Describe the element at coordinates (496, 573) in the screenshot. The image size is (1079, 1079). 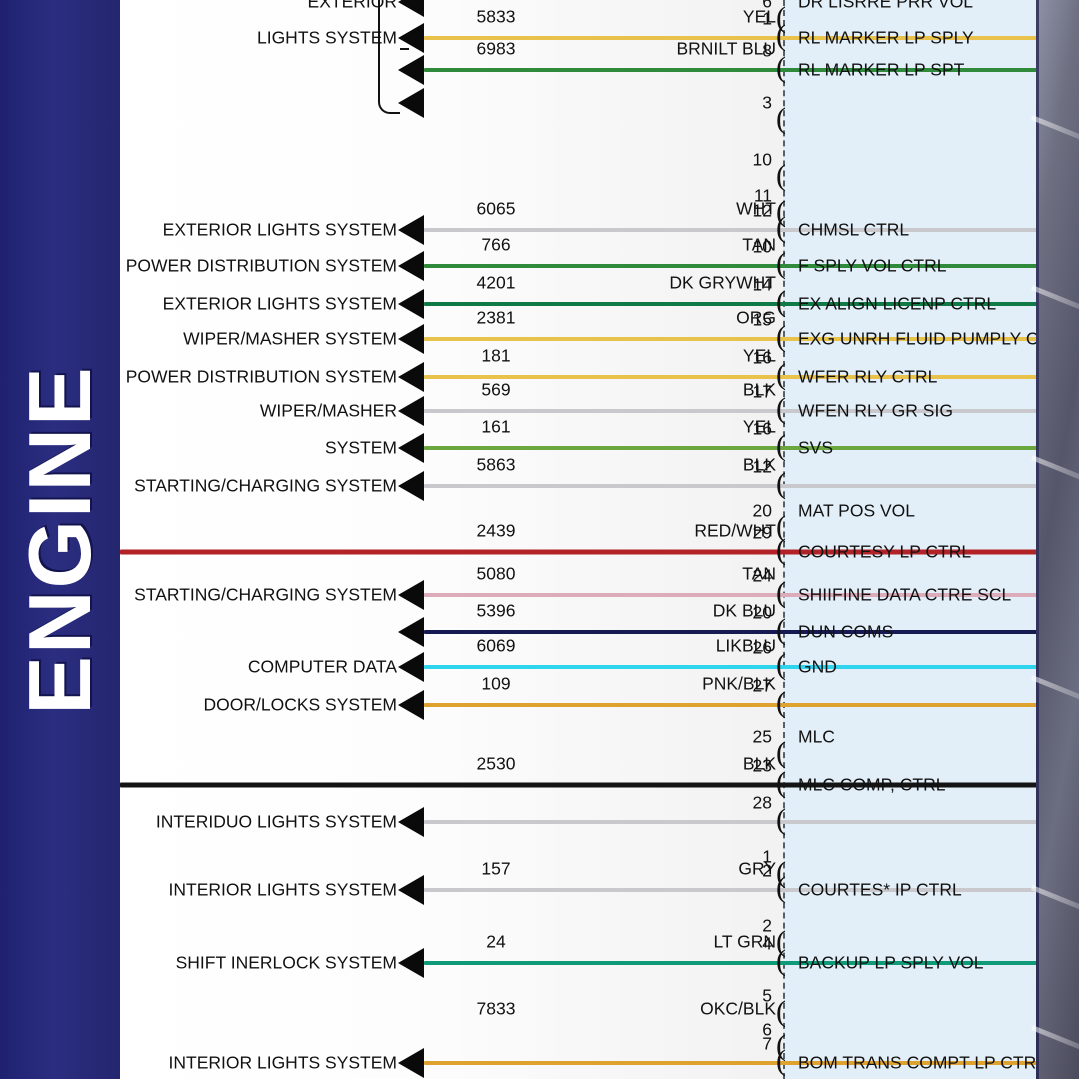
I see `wire-number: 5080` at that location.